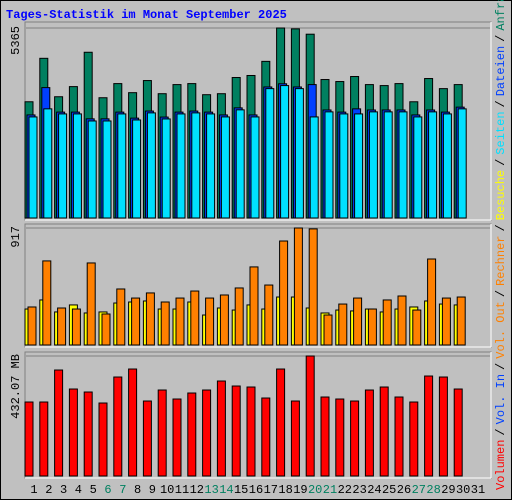 The width and height of the screenshot is (512, 500). What do you see at coordinates (501, 15) in the screenshot?
I see `legend-entry: Anfragen` at bounding box center [501, 15].